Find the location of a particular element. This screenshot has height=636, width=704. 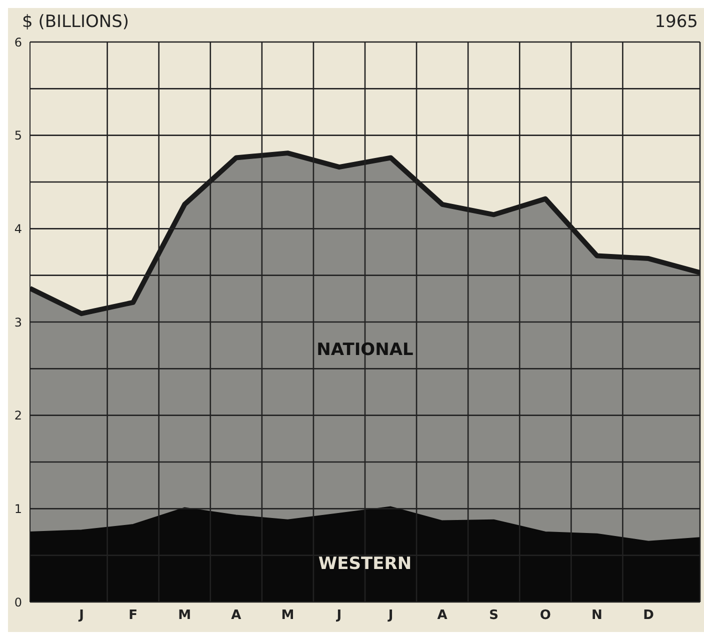

chart-title: 1965 is located at coordinates (676, 22).